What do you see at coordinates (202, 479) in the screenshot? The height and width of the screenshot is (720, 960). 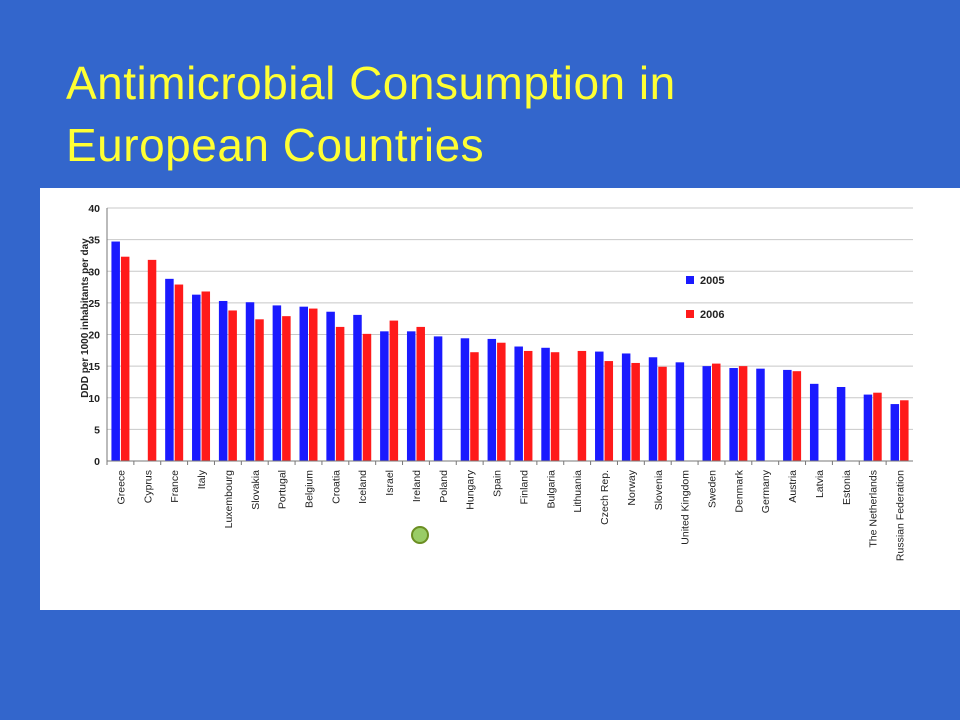 I see `x-tick-label: Italy` at bounding box center [202, 479].